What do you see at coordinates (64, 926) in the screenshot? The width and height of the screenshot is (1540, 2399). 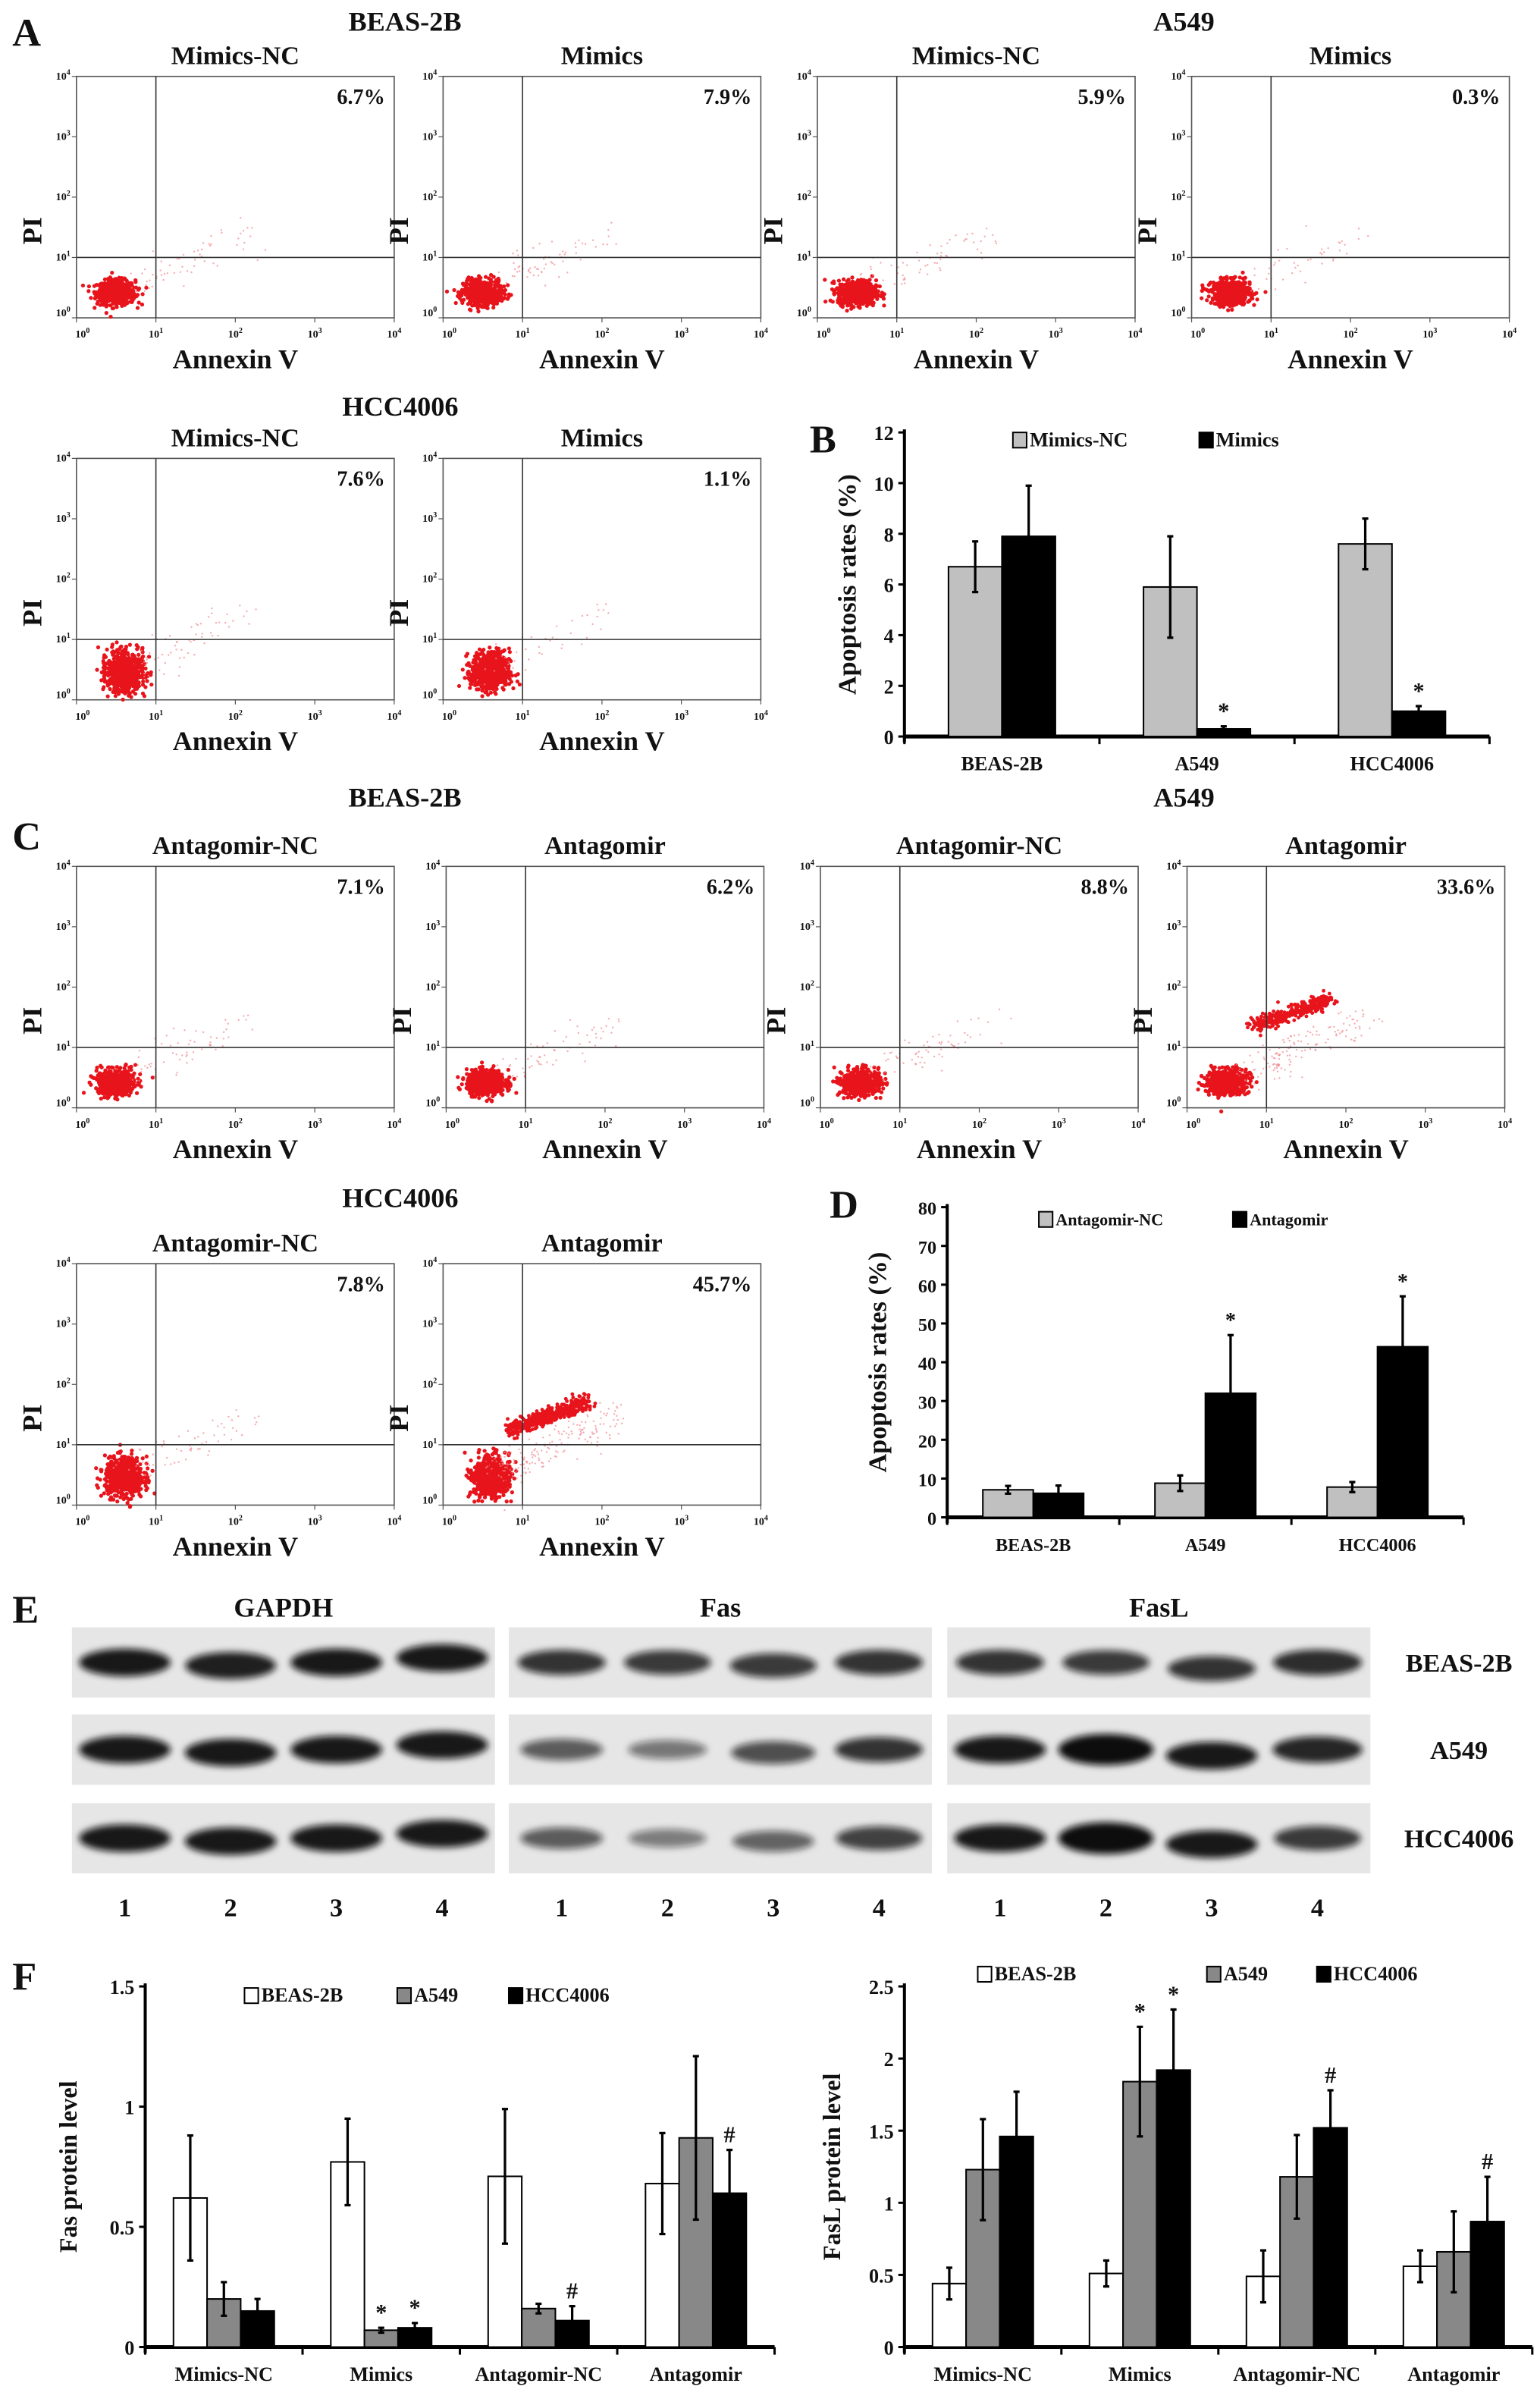 I see `y-tick-label: 10³` at bounding box center [64, 926].